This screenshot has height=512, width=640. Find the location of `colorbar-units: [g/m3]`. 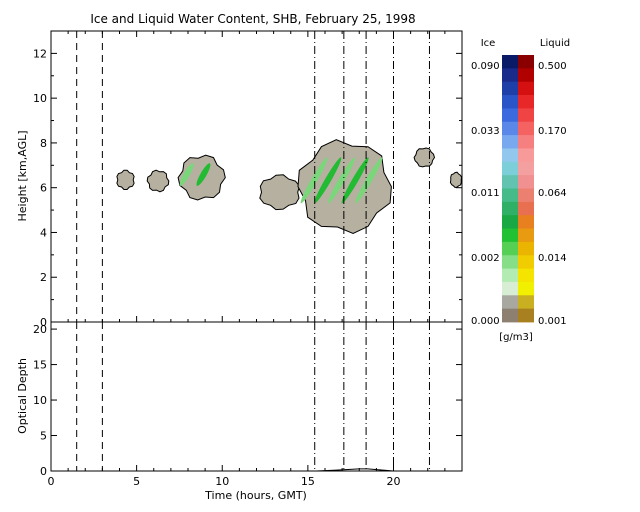

colorbar-units: [g/m3] is located at coordinates (516, 337).